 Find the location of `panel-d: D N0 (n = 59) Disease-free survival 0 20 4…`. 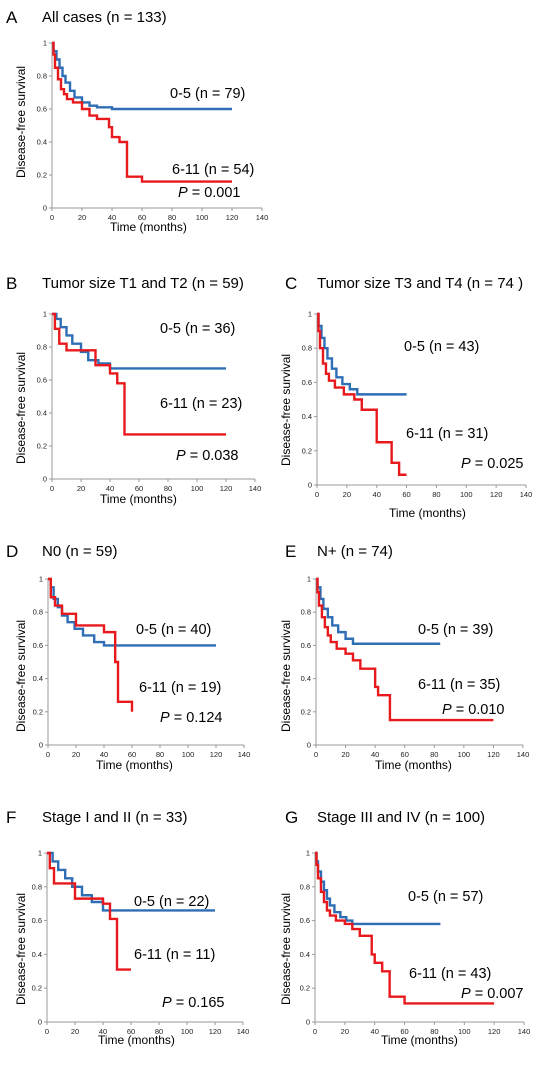

panel-d: D N0 (n = 59) Disease-free survival 0 20 4… is located at coordinates (140, 659).